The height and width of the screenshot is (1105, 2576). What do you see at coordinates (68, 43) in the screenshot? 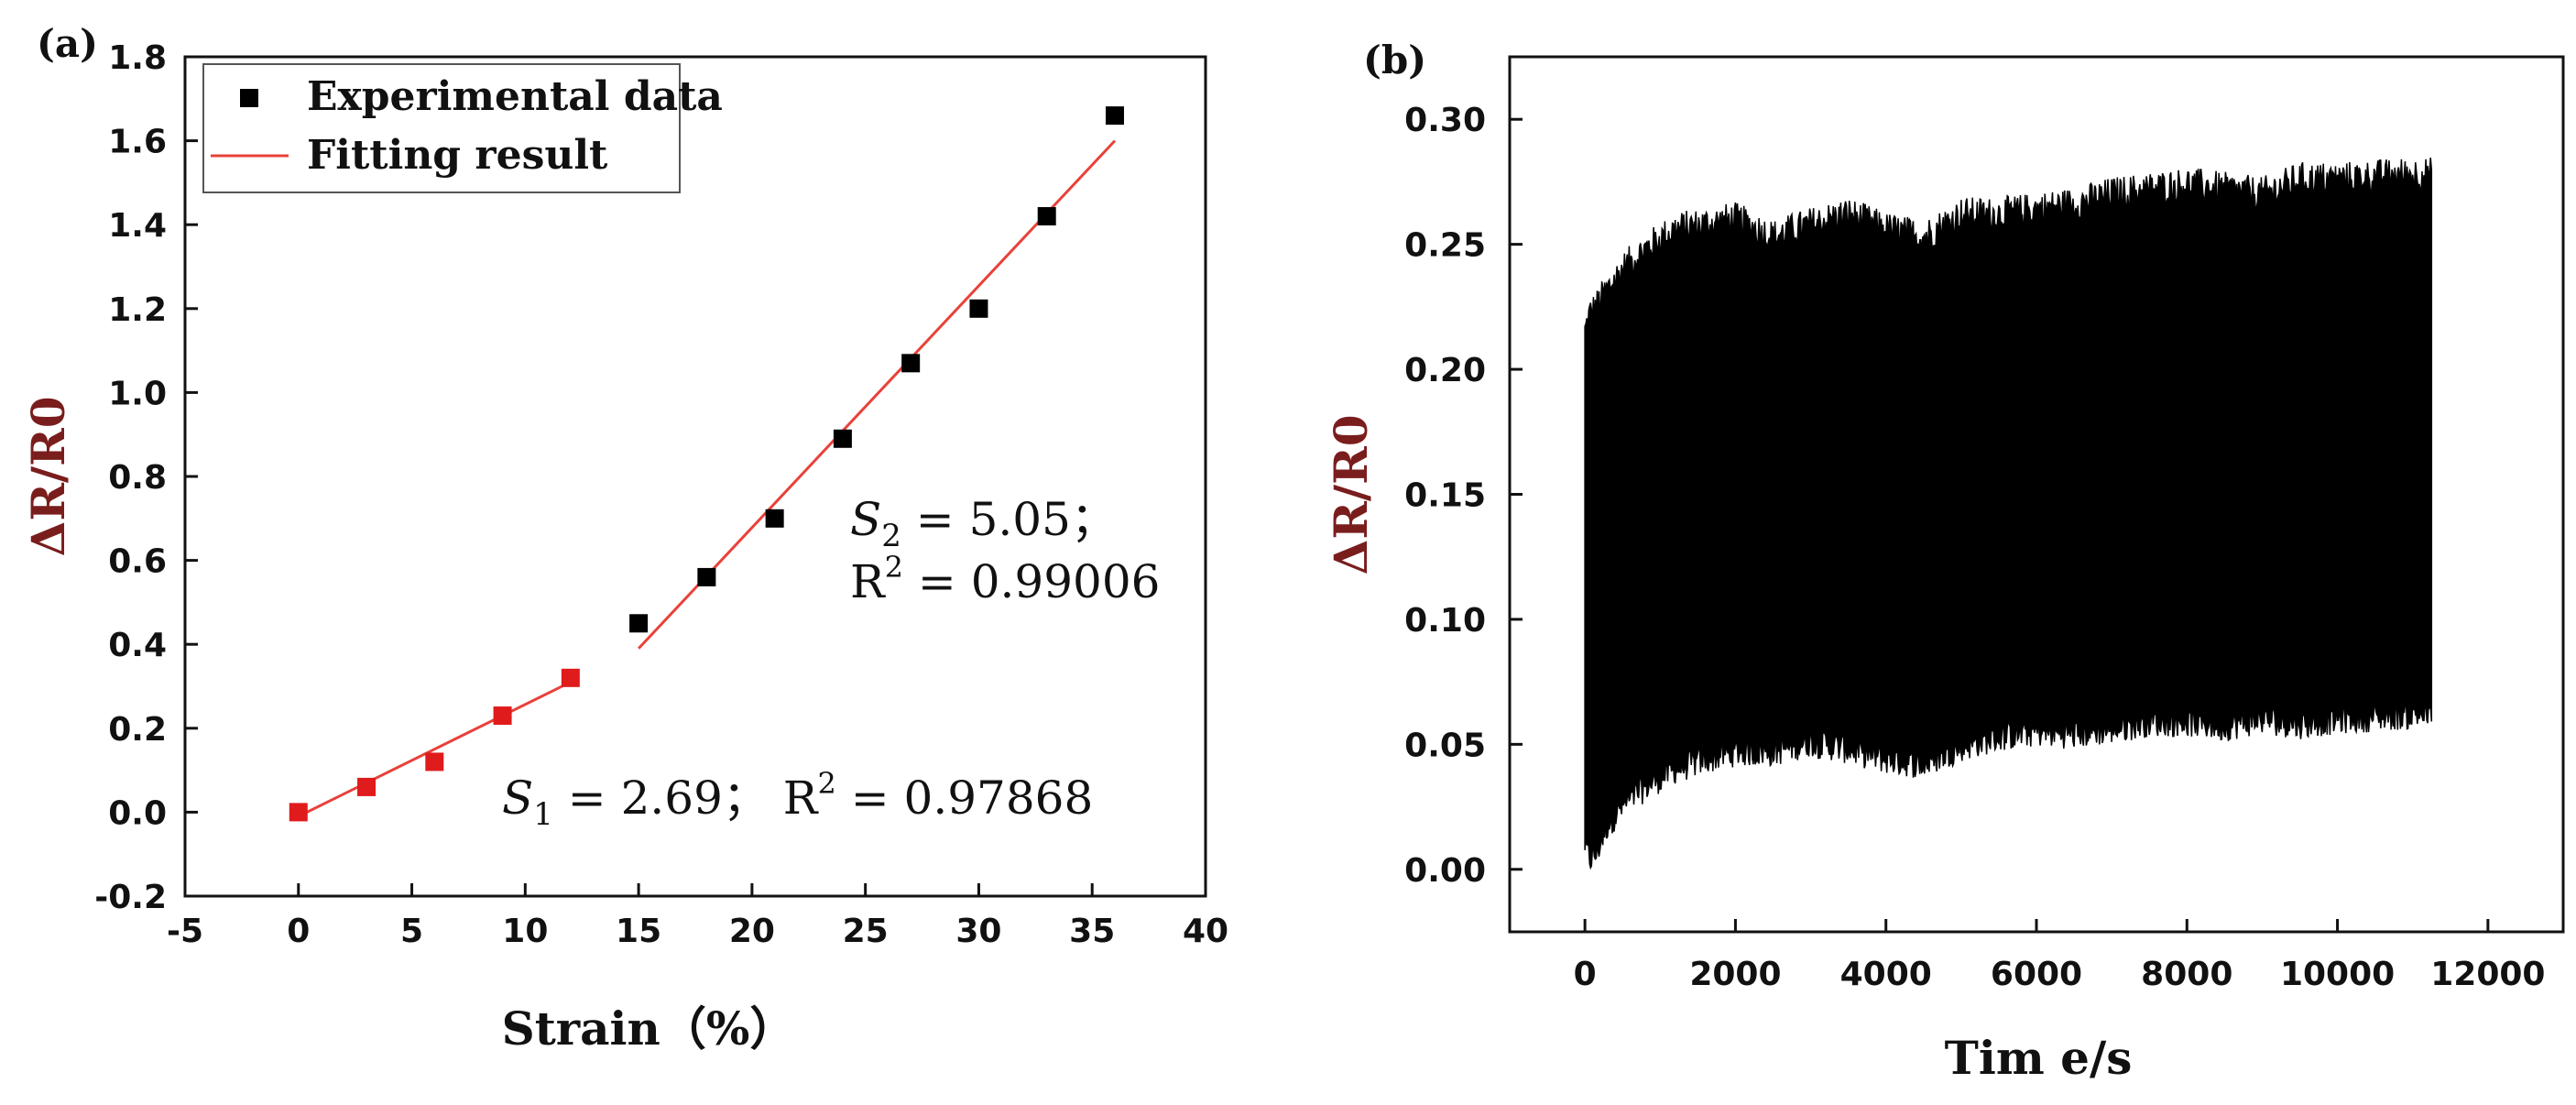
I see `panel-a-label: (a)` at bounding box center [68, 43].